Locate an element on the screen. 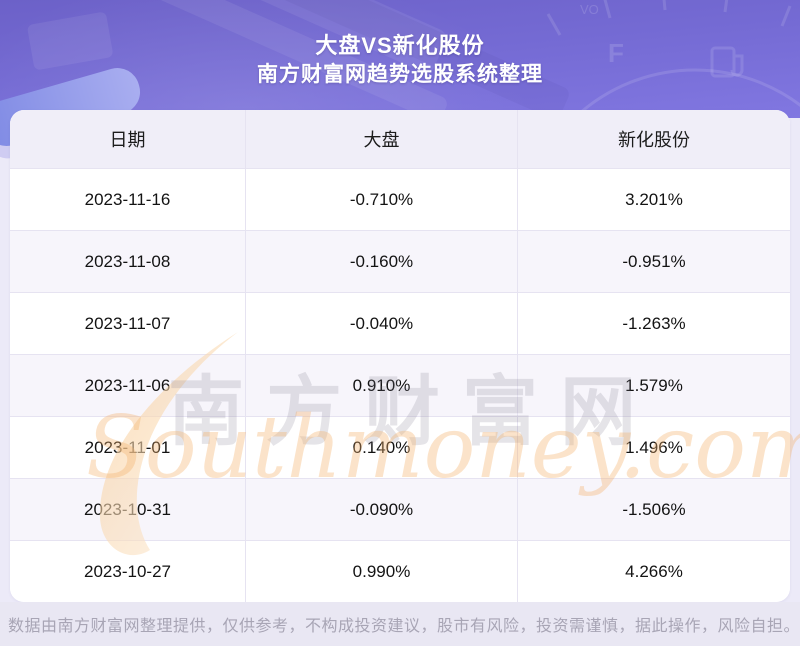 This screenshot has width=800, height=646. cell-date: 2023-10-27 is located at coordinates (127, 571).